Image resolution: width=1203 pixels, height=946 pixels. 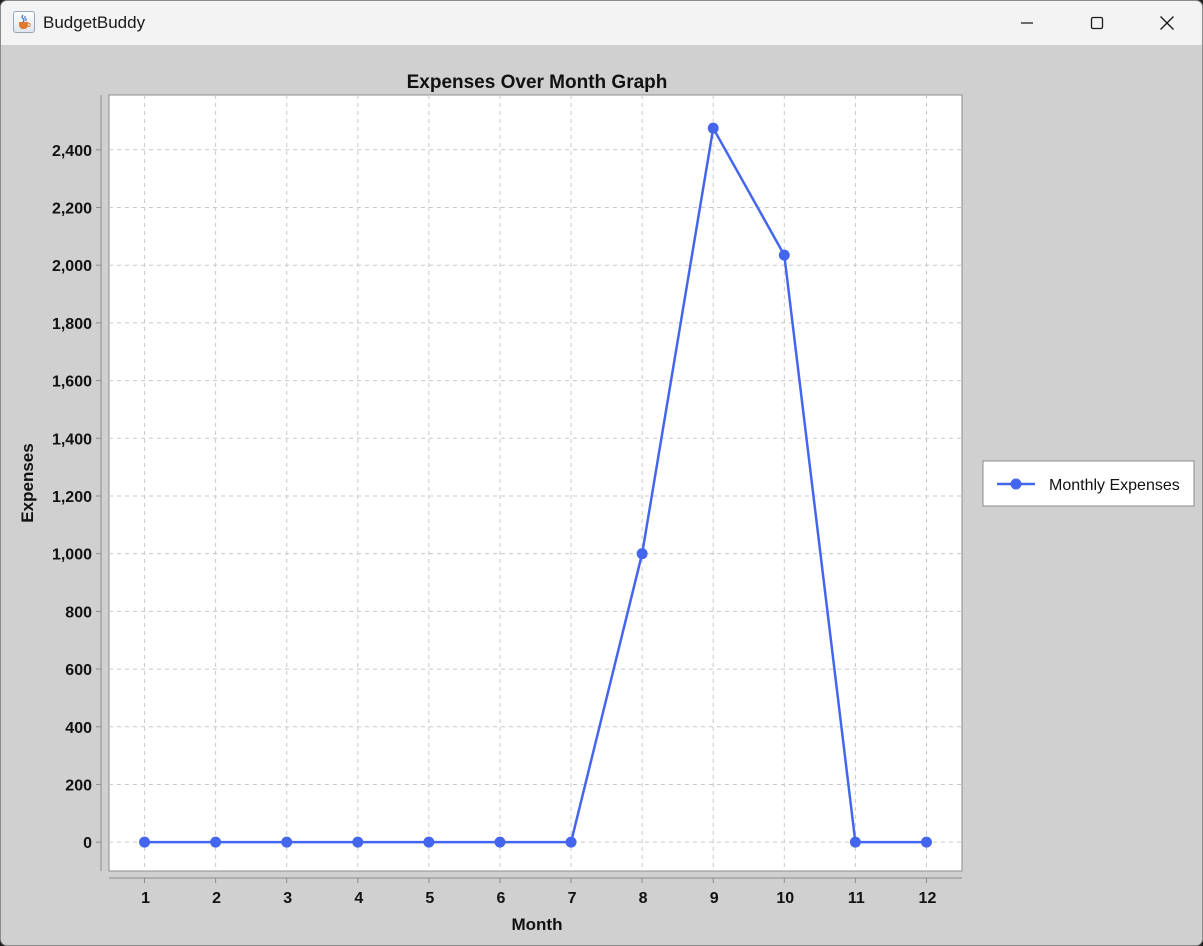 What do you see at coordinates (72, 266) in the screenshot?
I see `y-tick-label: 2,000` at bounding box center [72, 266].